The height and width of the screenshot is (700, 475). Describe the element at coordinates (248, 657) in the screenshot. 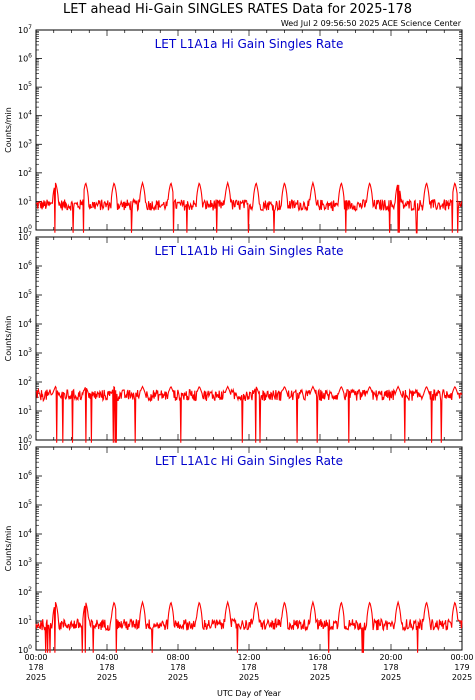

I see `x-tick-label-time: 12:00` at that location.